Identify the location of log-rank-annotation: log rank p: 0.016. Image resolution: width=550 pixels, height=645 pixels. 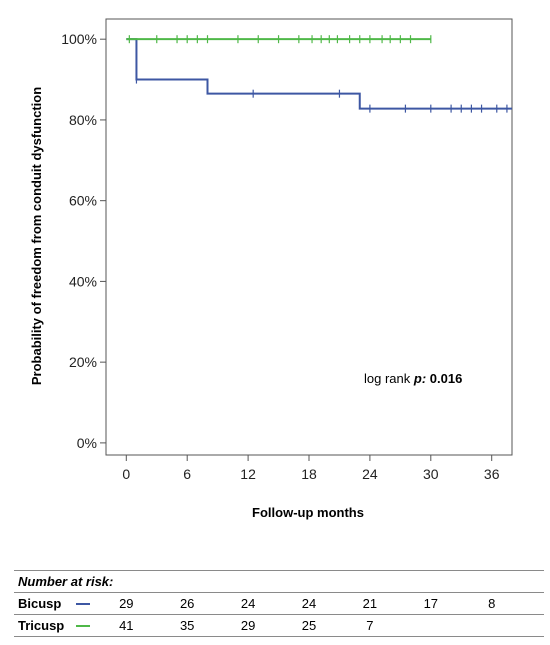
(413, 378).